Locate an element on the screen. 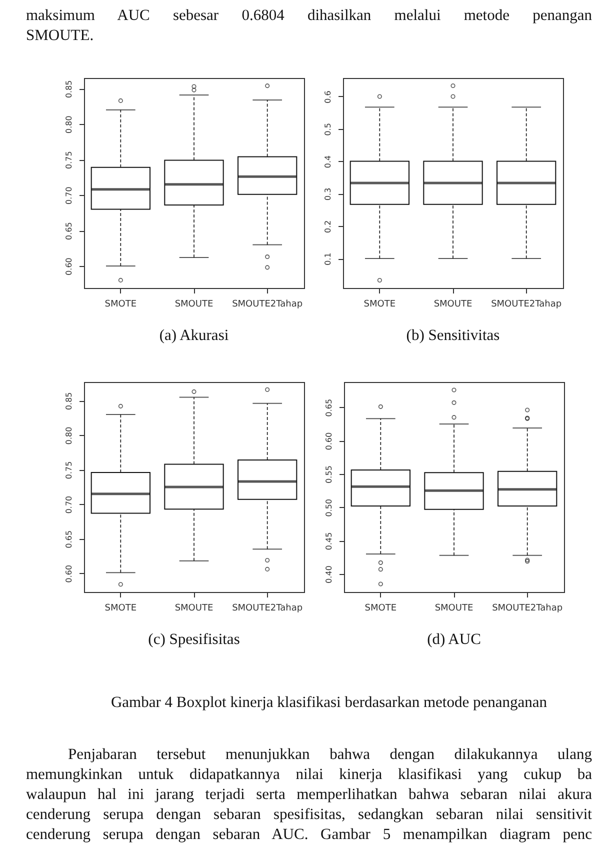 This screenshot has width=603, height=859. text: cenderung serupa dengan sebaran AUC. Gambar 5 menampilkan diagram penc is located at coordinates (309, 835).